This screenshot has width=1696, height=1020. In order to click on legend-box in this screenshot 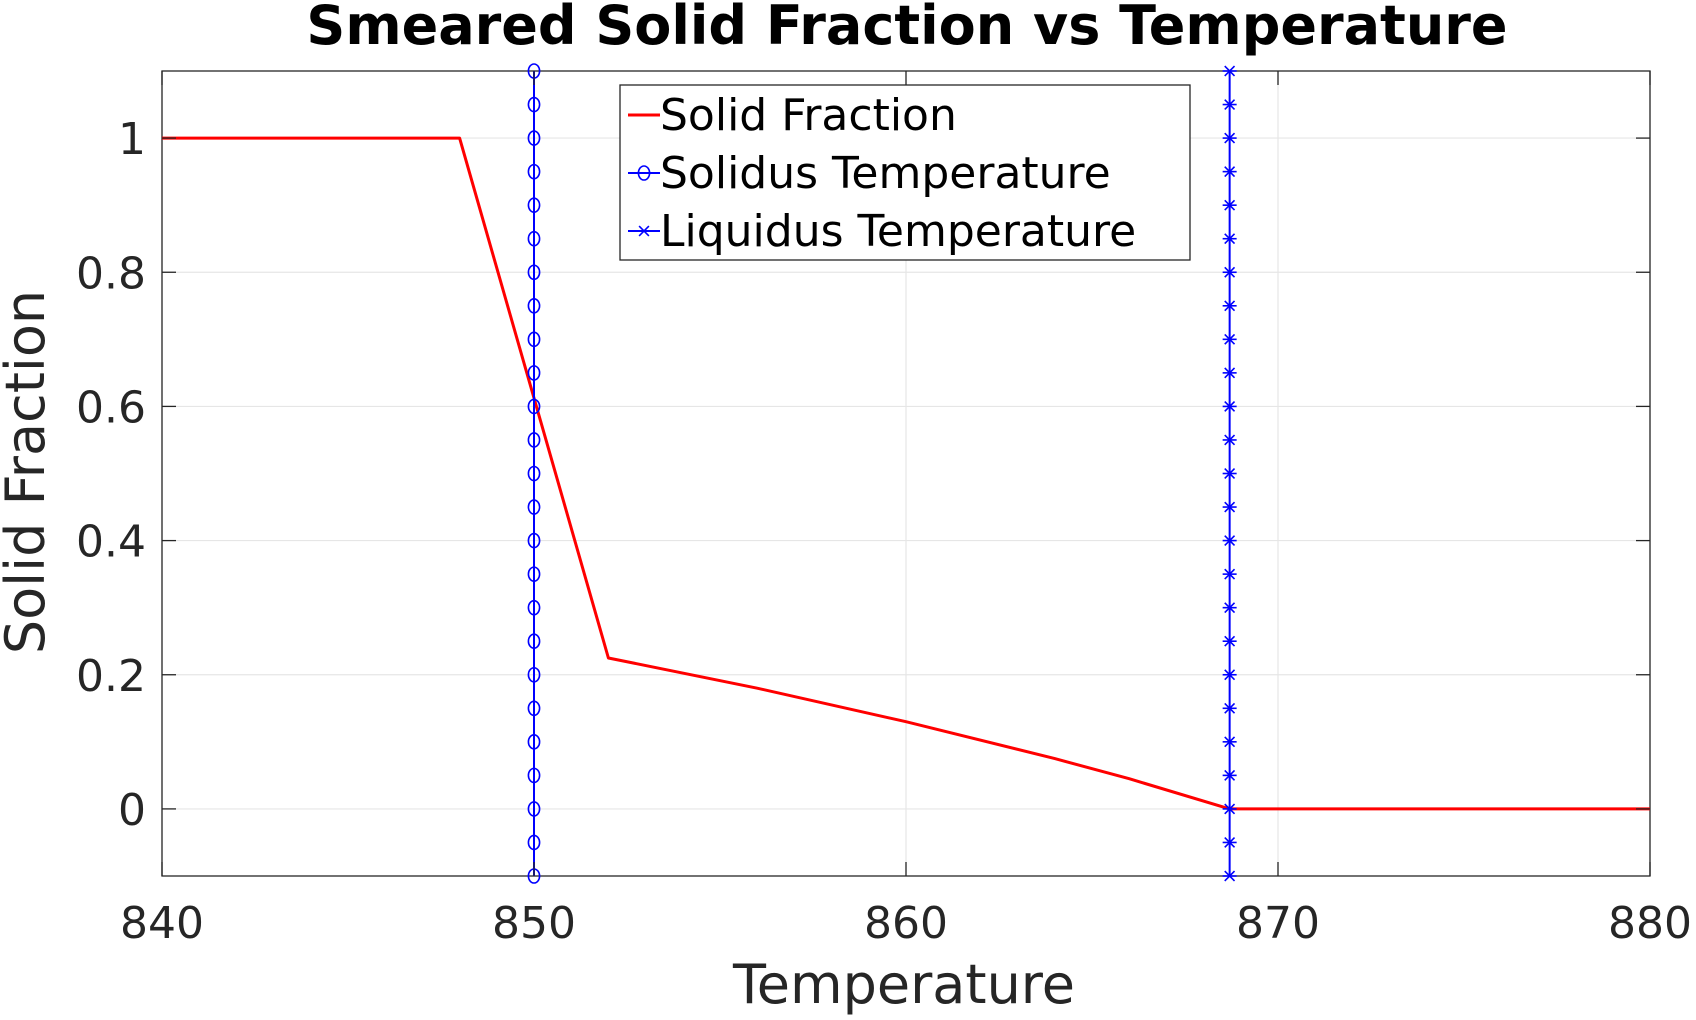, I will do `click(905, 172)`.